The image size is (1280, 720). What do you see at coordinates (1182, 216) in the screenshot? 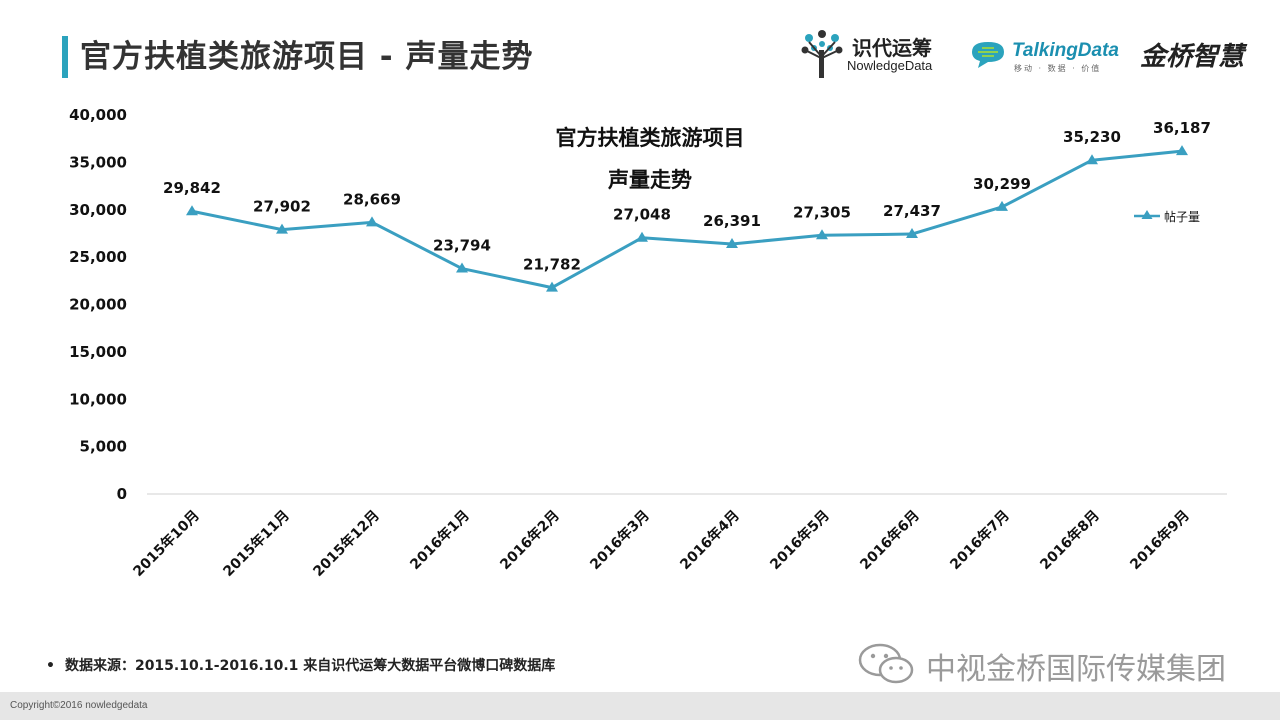
I see `legend-label: 帖子量` at bounding box center [1182, 216].